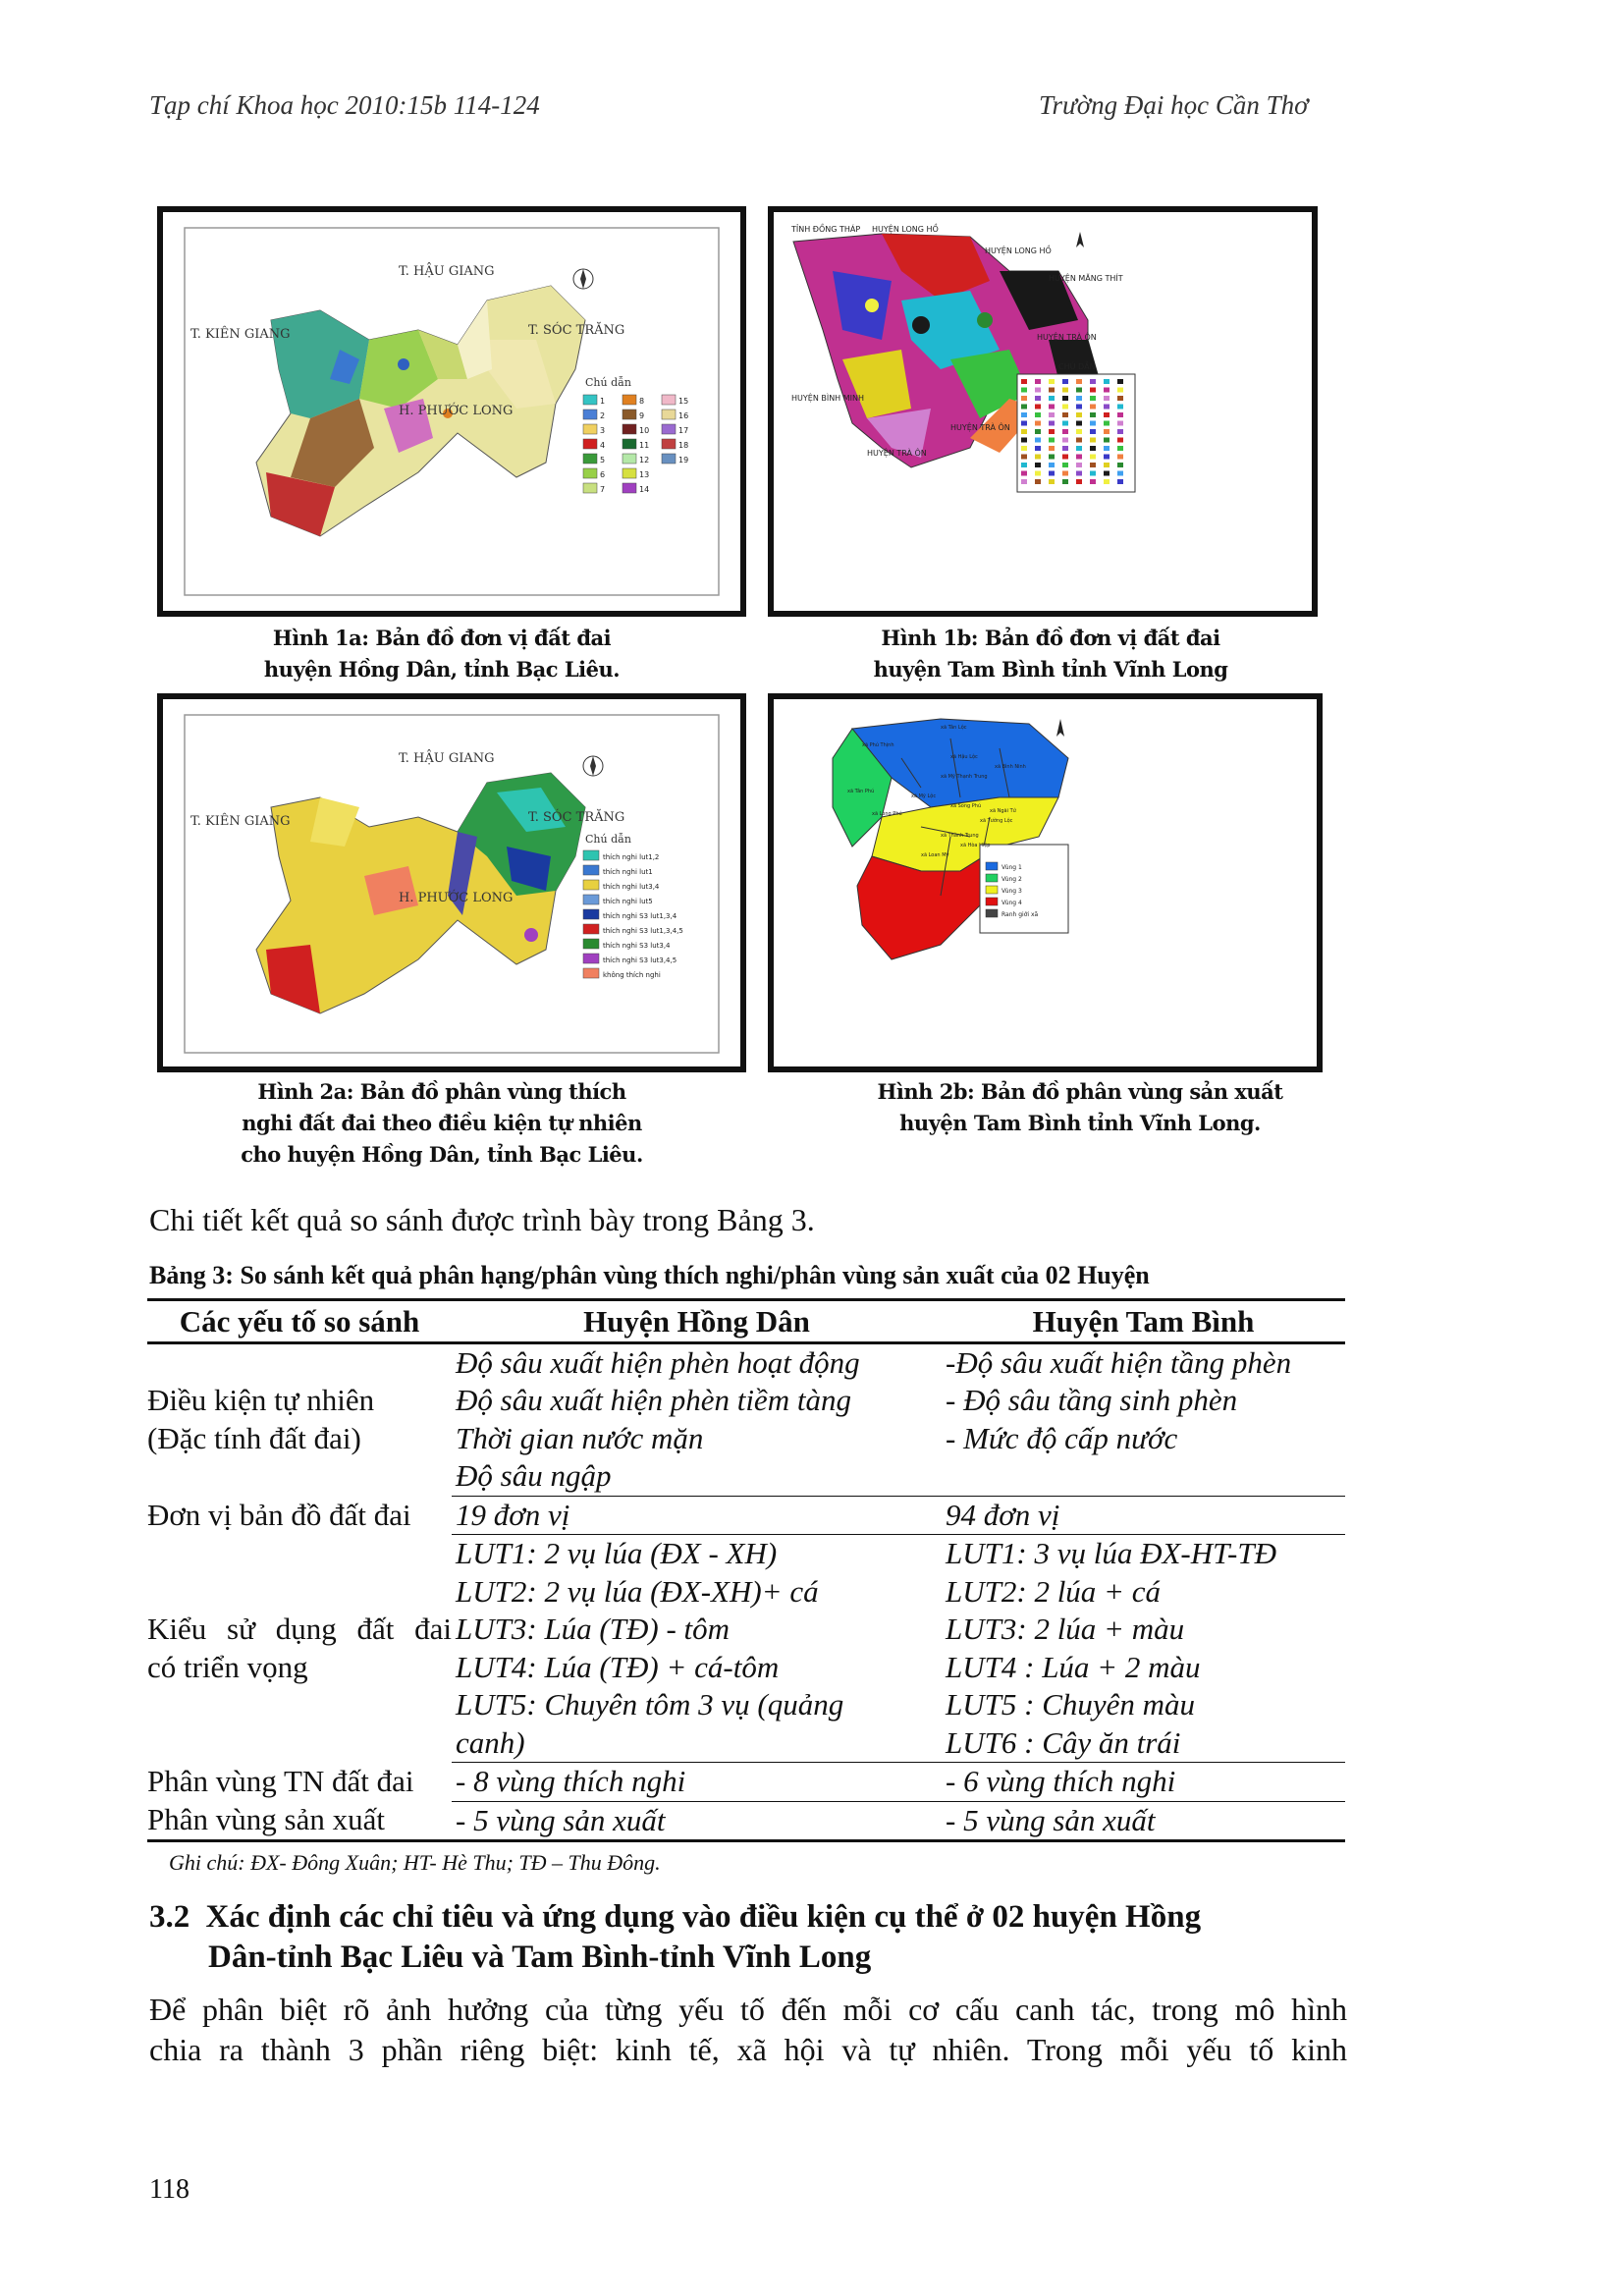 This screenshot has width=1624, height=2296. I want to click on cell-hong-dan: 19 đơn vị, so click(697, 1515).